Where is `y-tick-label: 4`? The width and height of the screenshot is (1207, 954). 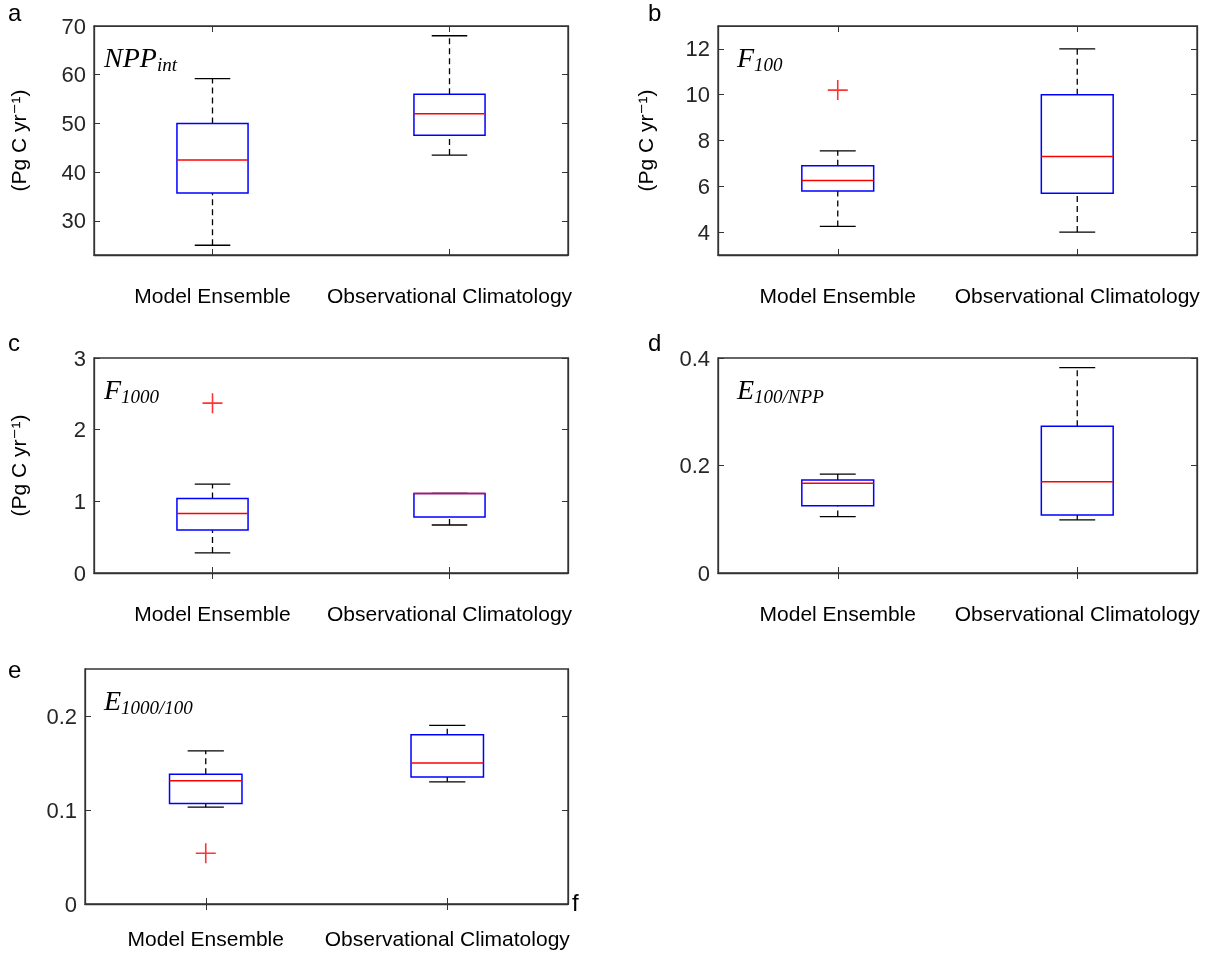 y-tick-label: 4 is located at coordinates (703, 232).